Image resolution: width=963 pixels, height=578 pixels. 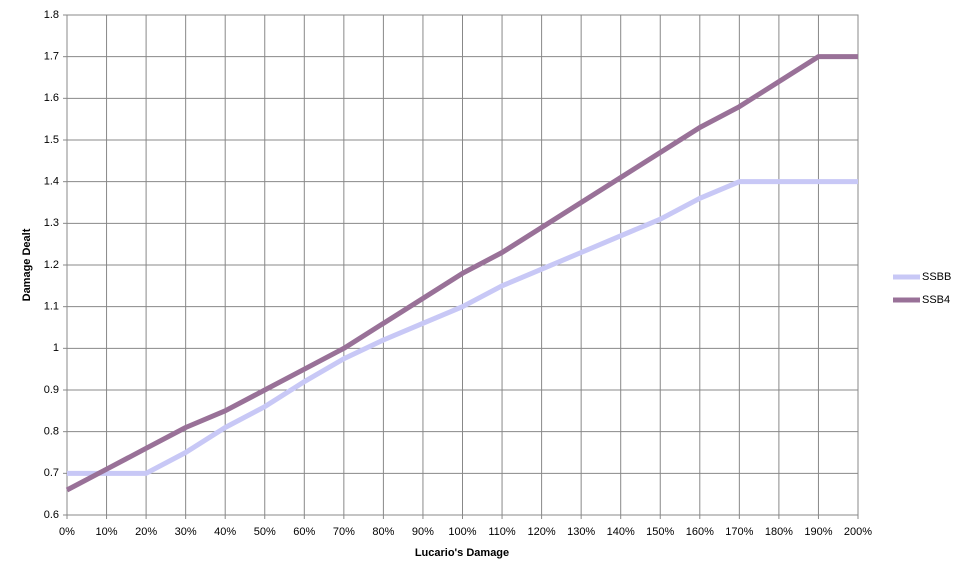 What do you see at coordinates (146, 532) in the screenshot?
I see `x-tick-label: 20%` at bounding box center [146, 532].